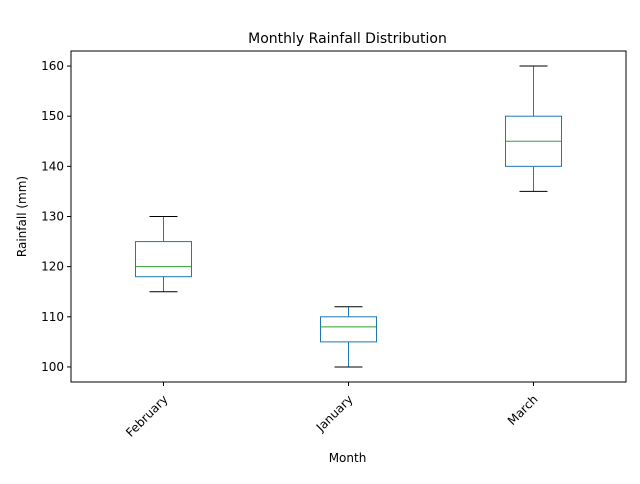 The width and height of the screenshot is (640, 484). Describe the element at coordinates (52, 166) in the screenshot. I see `y-tick-label: 140` at that location.